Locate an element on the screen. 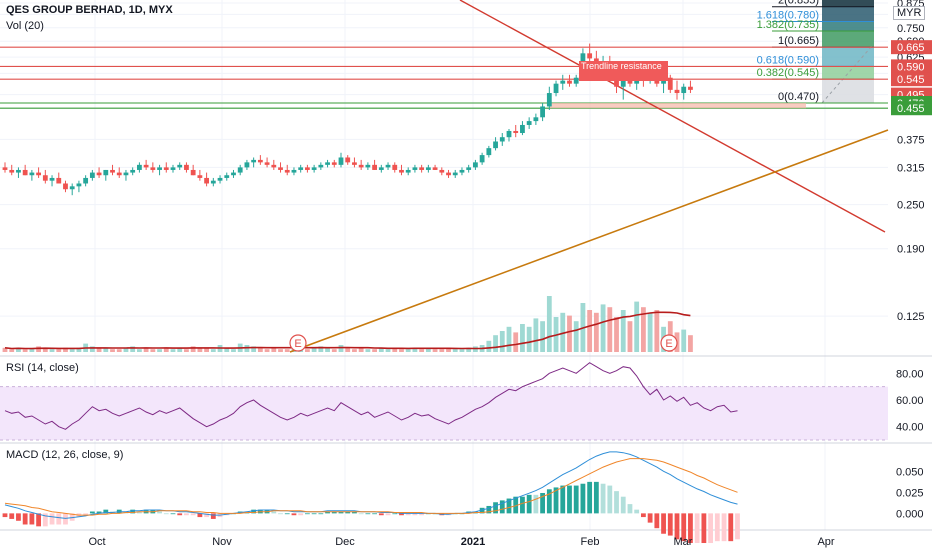  symbol-title: QES GROUP BERHAD, 1D, MYX is located at coordinates (89, 10).